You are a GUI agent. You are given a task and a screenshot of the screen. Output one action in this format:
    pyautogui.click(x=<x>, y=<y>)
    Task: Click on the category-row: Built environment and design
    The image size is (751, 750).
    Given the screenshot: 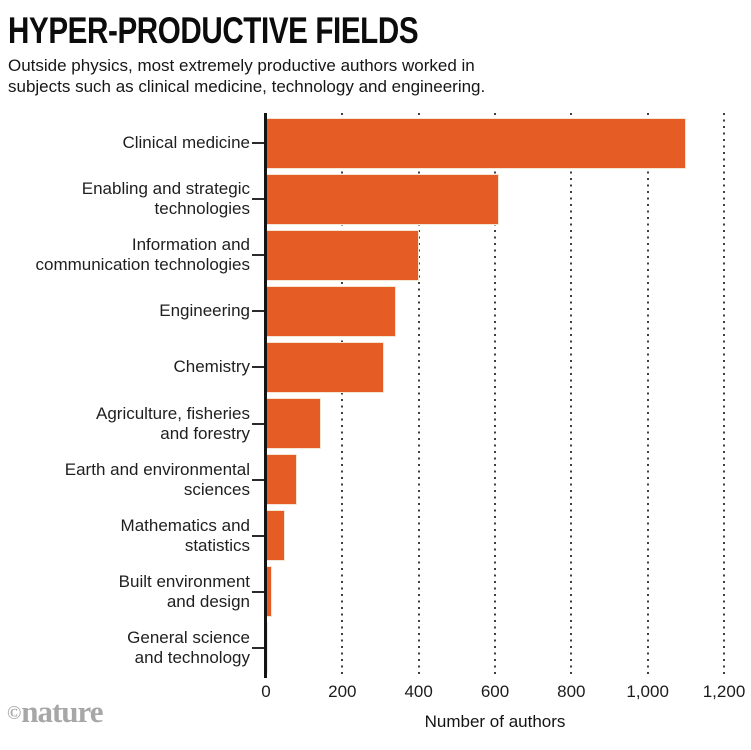 What is the action you would take?
    pyautogui.click(x=375, y=592)
    